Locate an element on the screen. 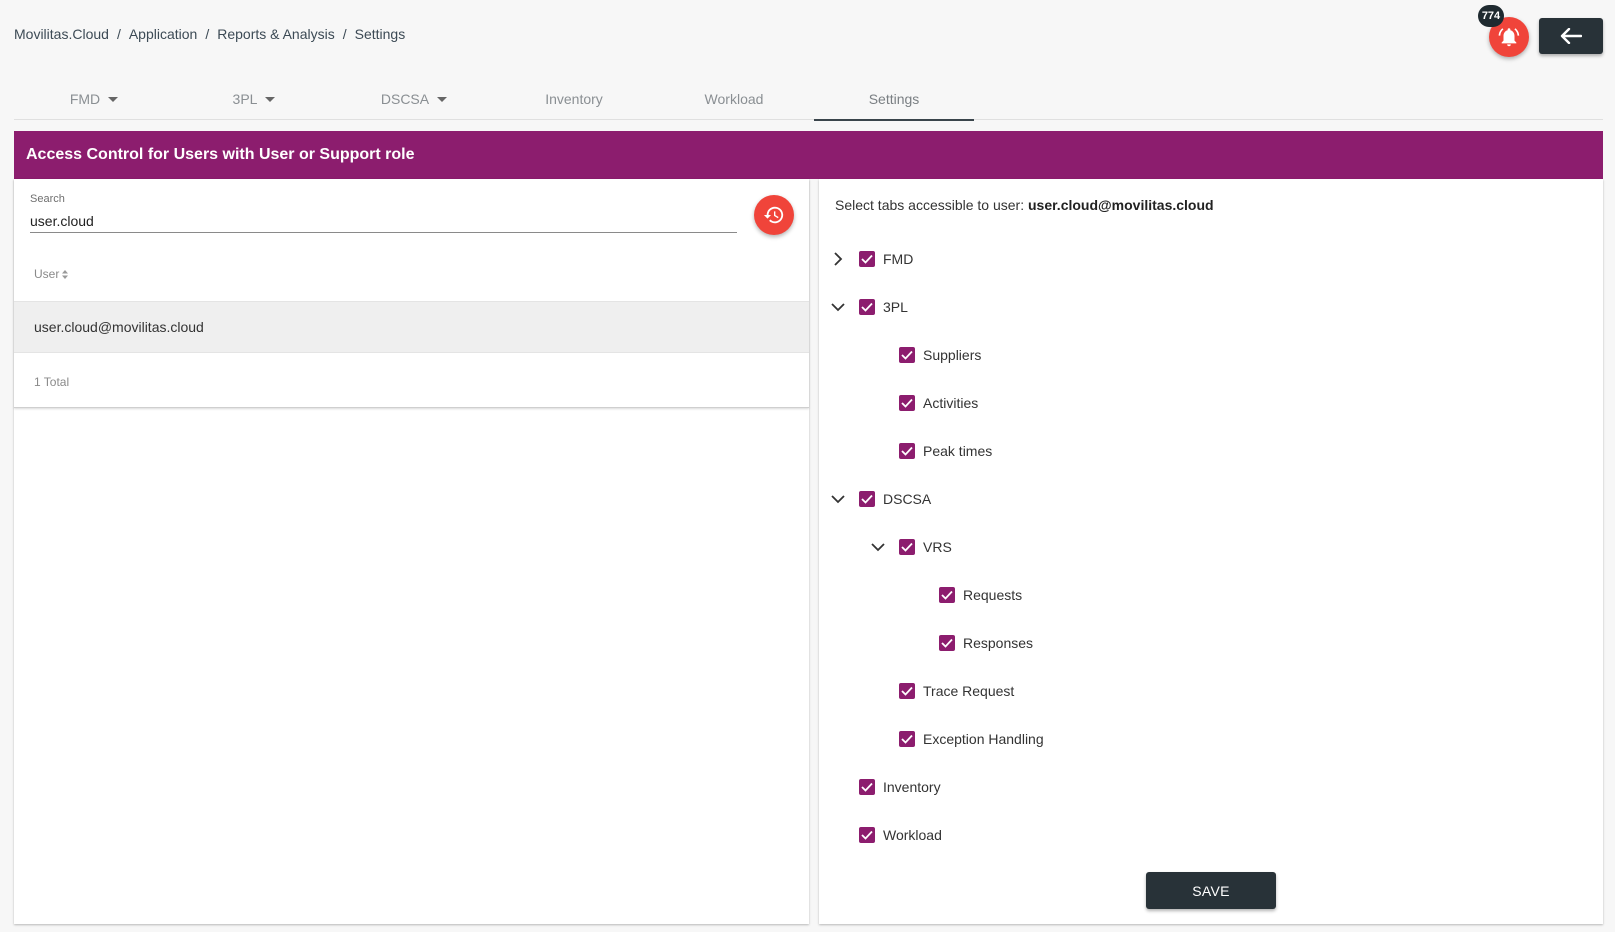 The image size is (1615, 932). selected-user: user.cloud@movilitas.cloud is located at coordinates (1121, 205).